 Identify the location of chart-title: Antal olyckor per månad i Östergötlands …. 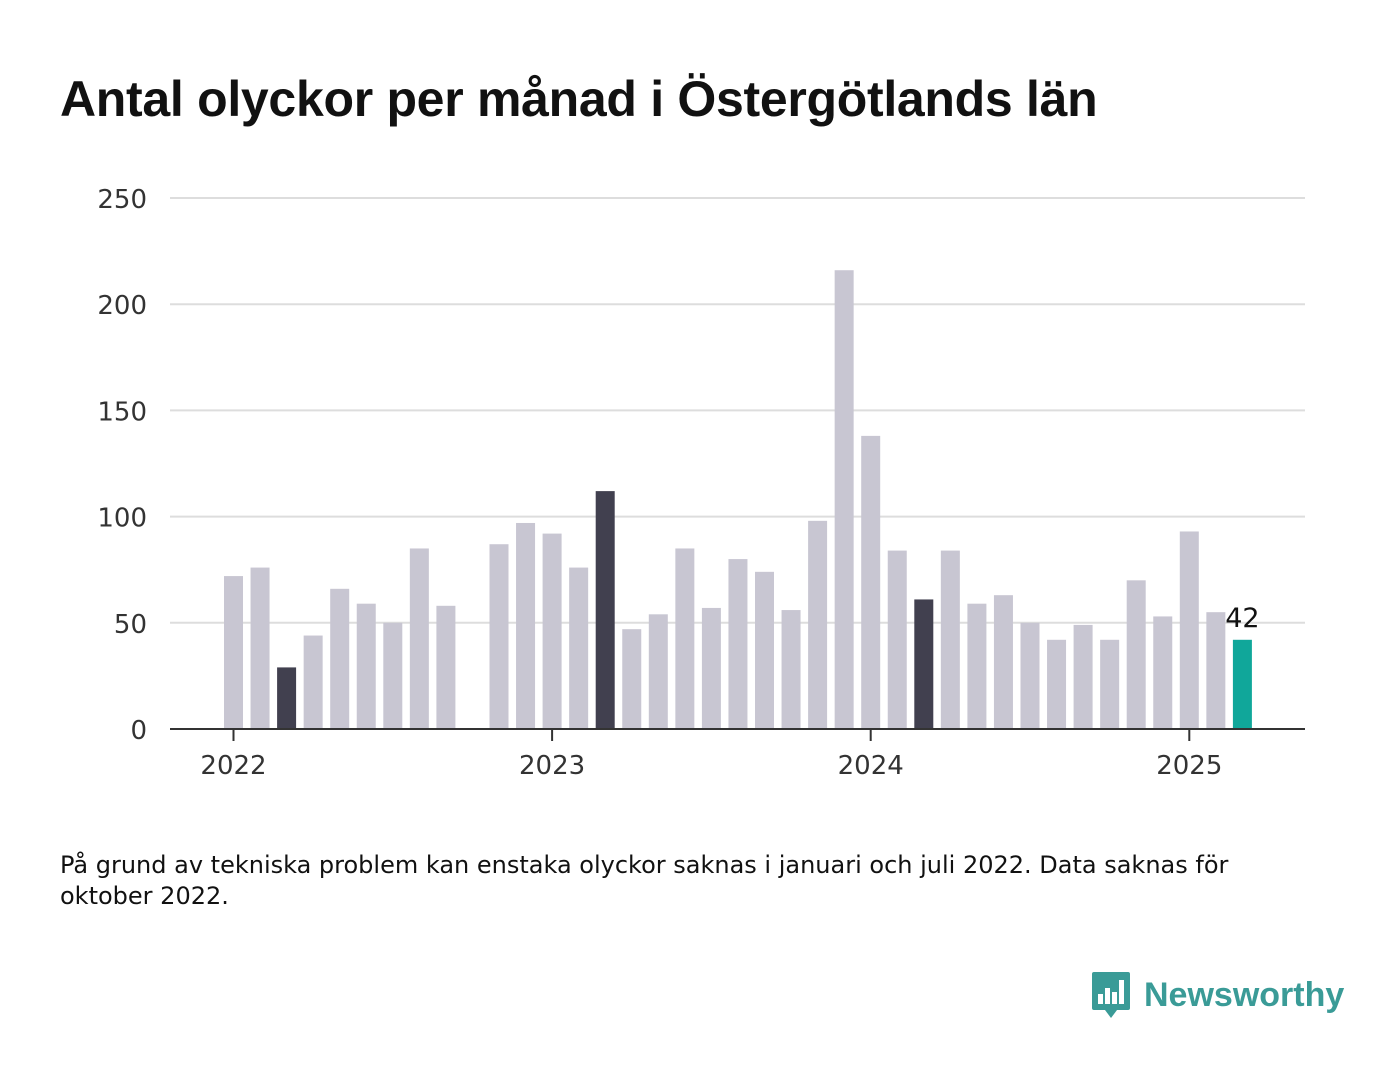
(579, 99).